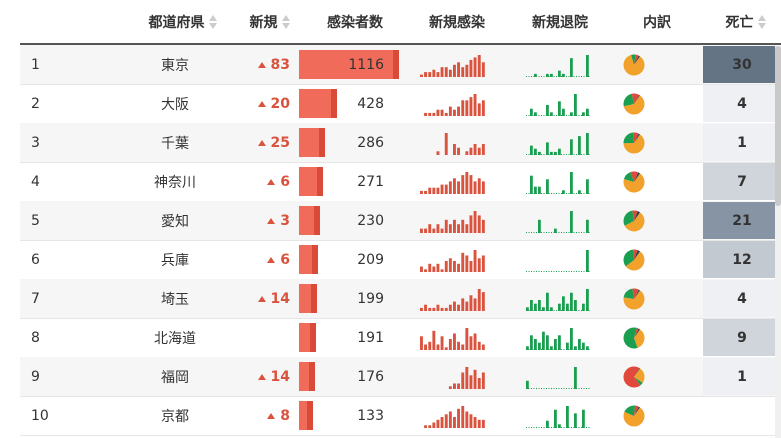  Describe the element at coordinates (262, 415) in the screenshot. I see `new-cases-cell: 8` at that location.